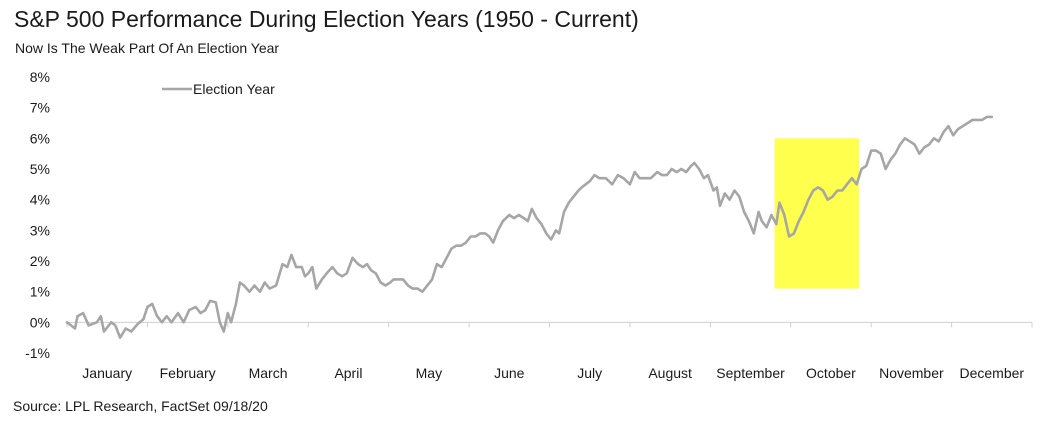 The height and width of the screenshot is (421, 1050). I want to click on y-tick-label: 6%, so click(40, 138).